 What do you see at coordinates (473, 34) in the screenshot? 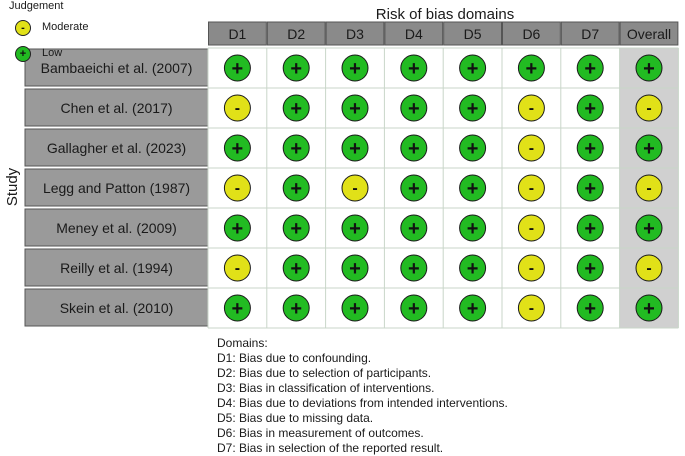
I see `column-header-d5: D5` at bounding box center [473, 34].